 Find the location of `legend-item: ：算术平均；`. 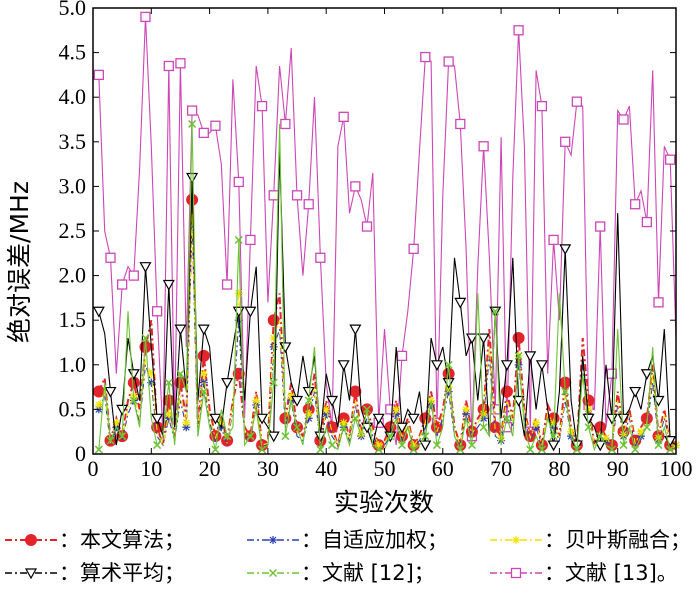

legend-item: ：算术平均； is located at coordinates (95, 573).